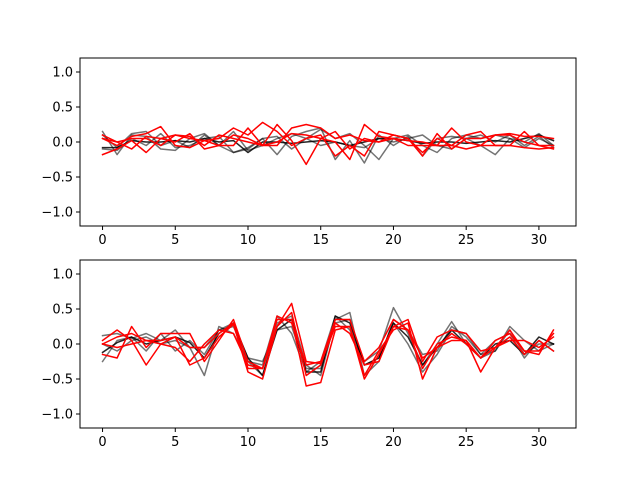 The image size is (640, 480). Describe the element at coordinates (320, 240) in the screenshot. I see `top-x-tick-label: 15` at that location.